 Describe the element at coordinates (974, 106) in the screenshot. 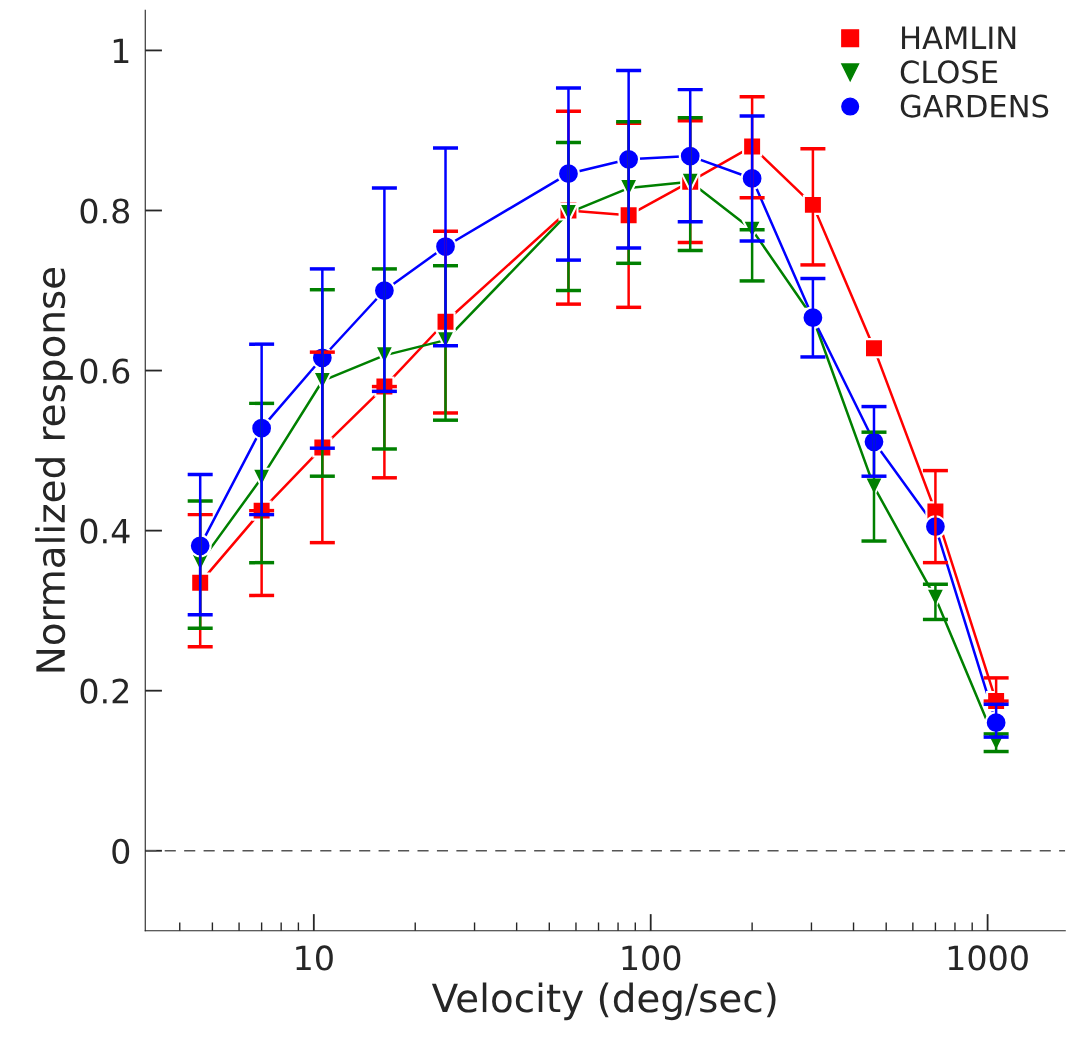

I see `legend-label: GARDENS` at that location.